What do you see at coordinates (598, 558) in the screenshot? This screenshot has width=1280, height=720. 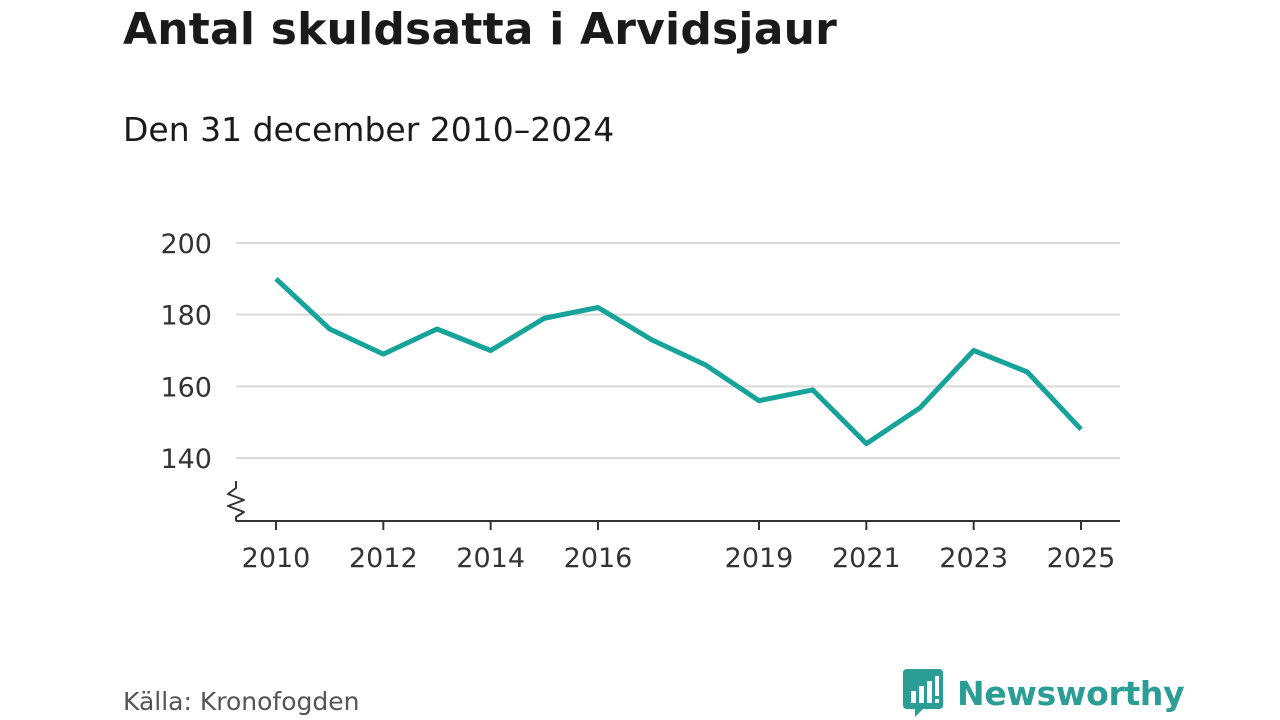 I see `x-tick-label: 2016` at bounding box center [598, 558].